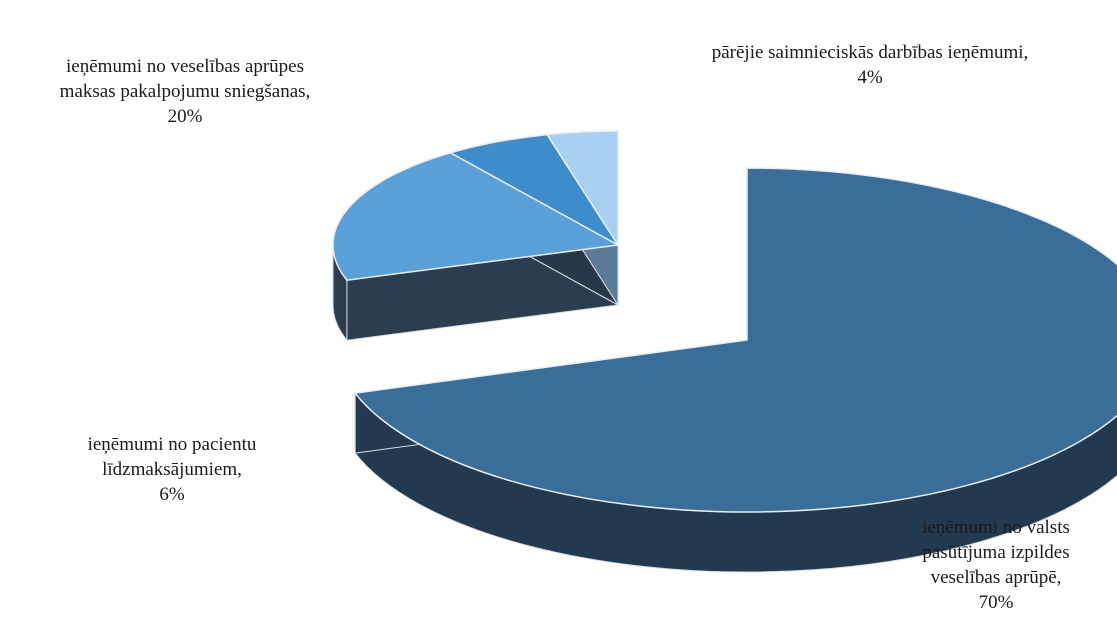 This screenshot has width=1117, height=625. Describe the element at coordinates (996, 552) in the screenshot. I see `slice-label-line: pasūtījuma izpildes` at that location.